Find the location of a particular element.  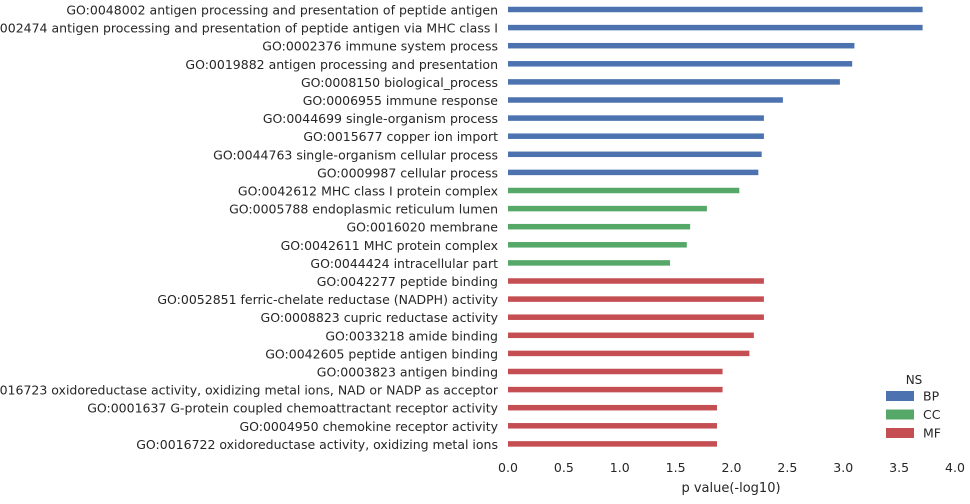

legend: NS BP CC MF is located at coordinates (913, 407).